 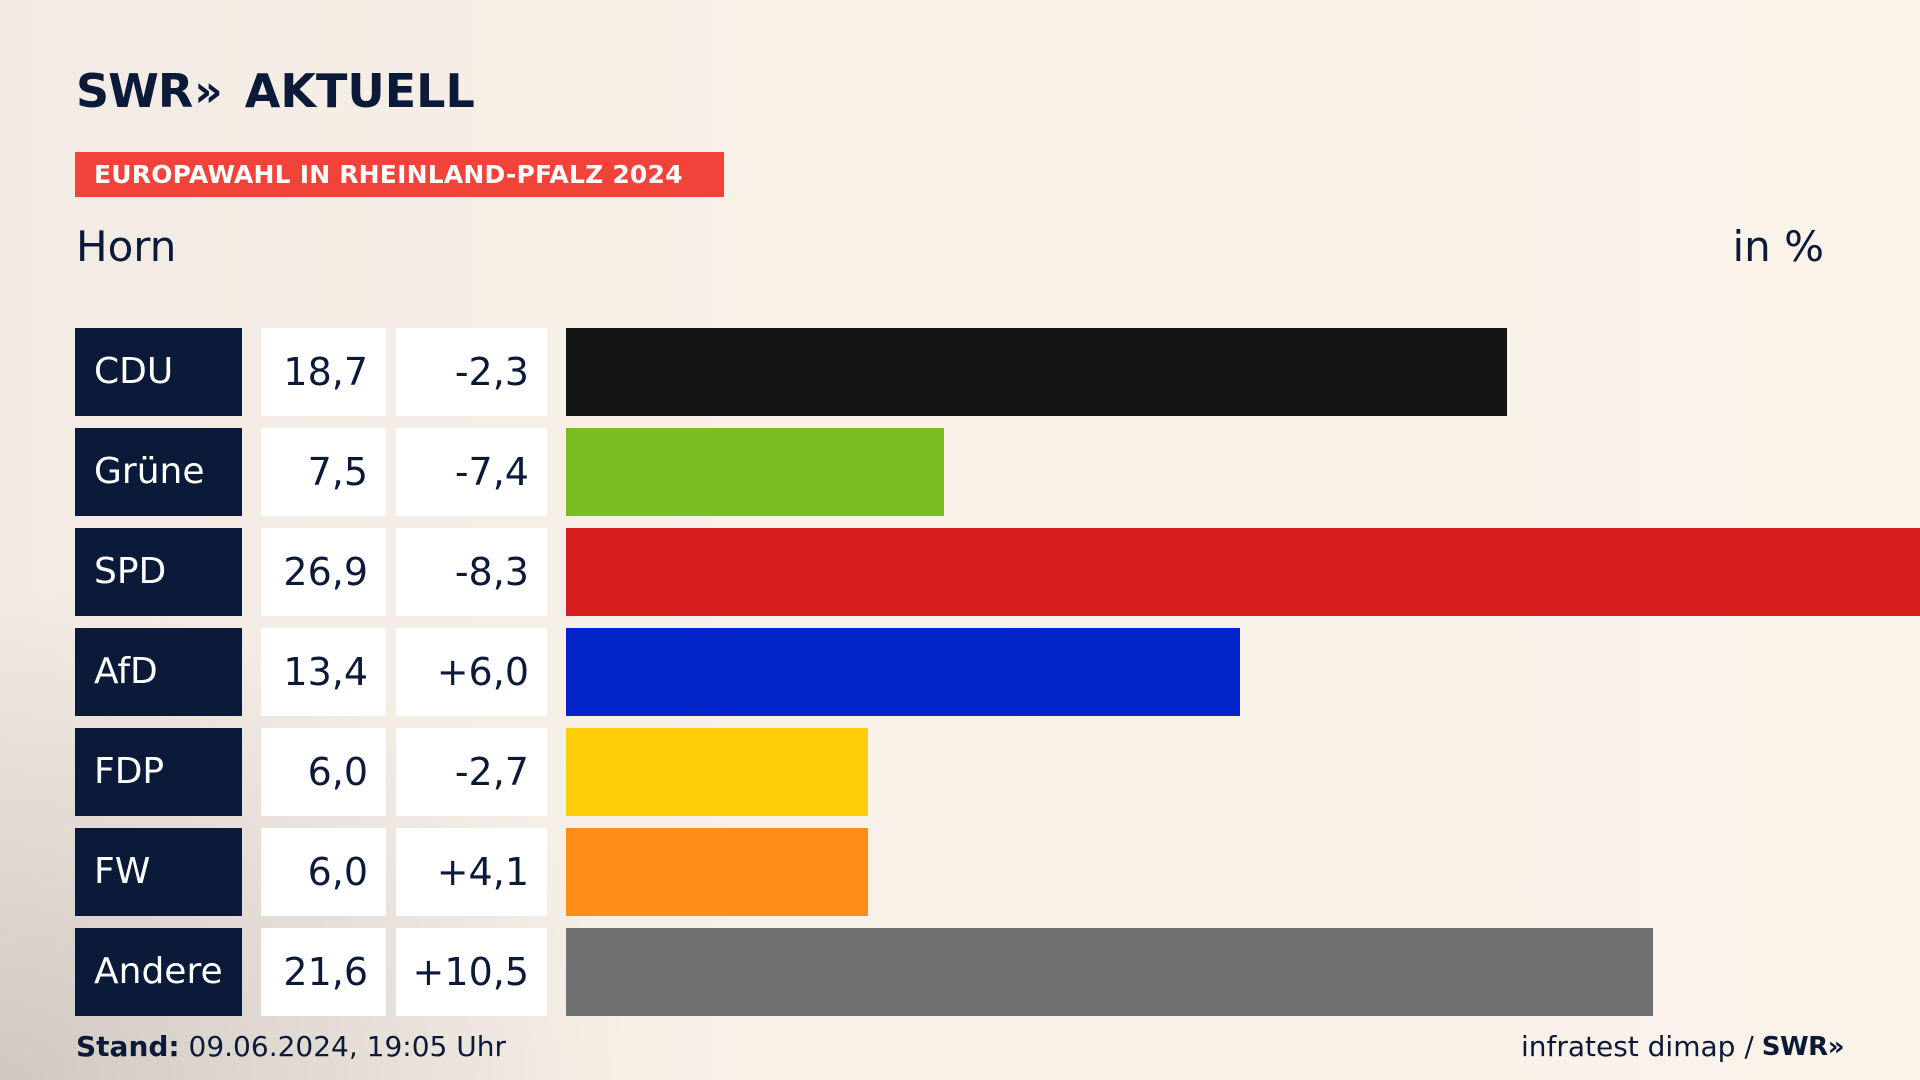 I want to click on vote-change: -7,4, so click(x=471, y=472).